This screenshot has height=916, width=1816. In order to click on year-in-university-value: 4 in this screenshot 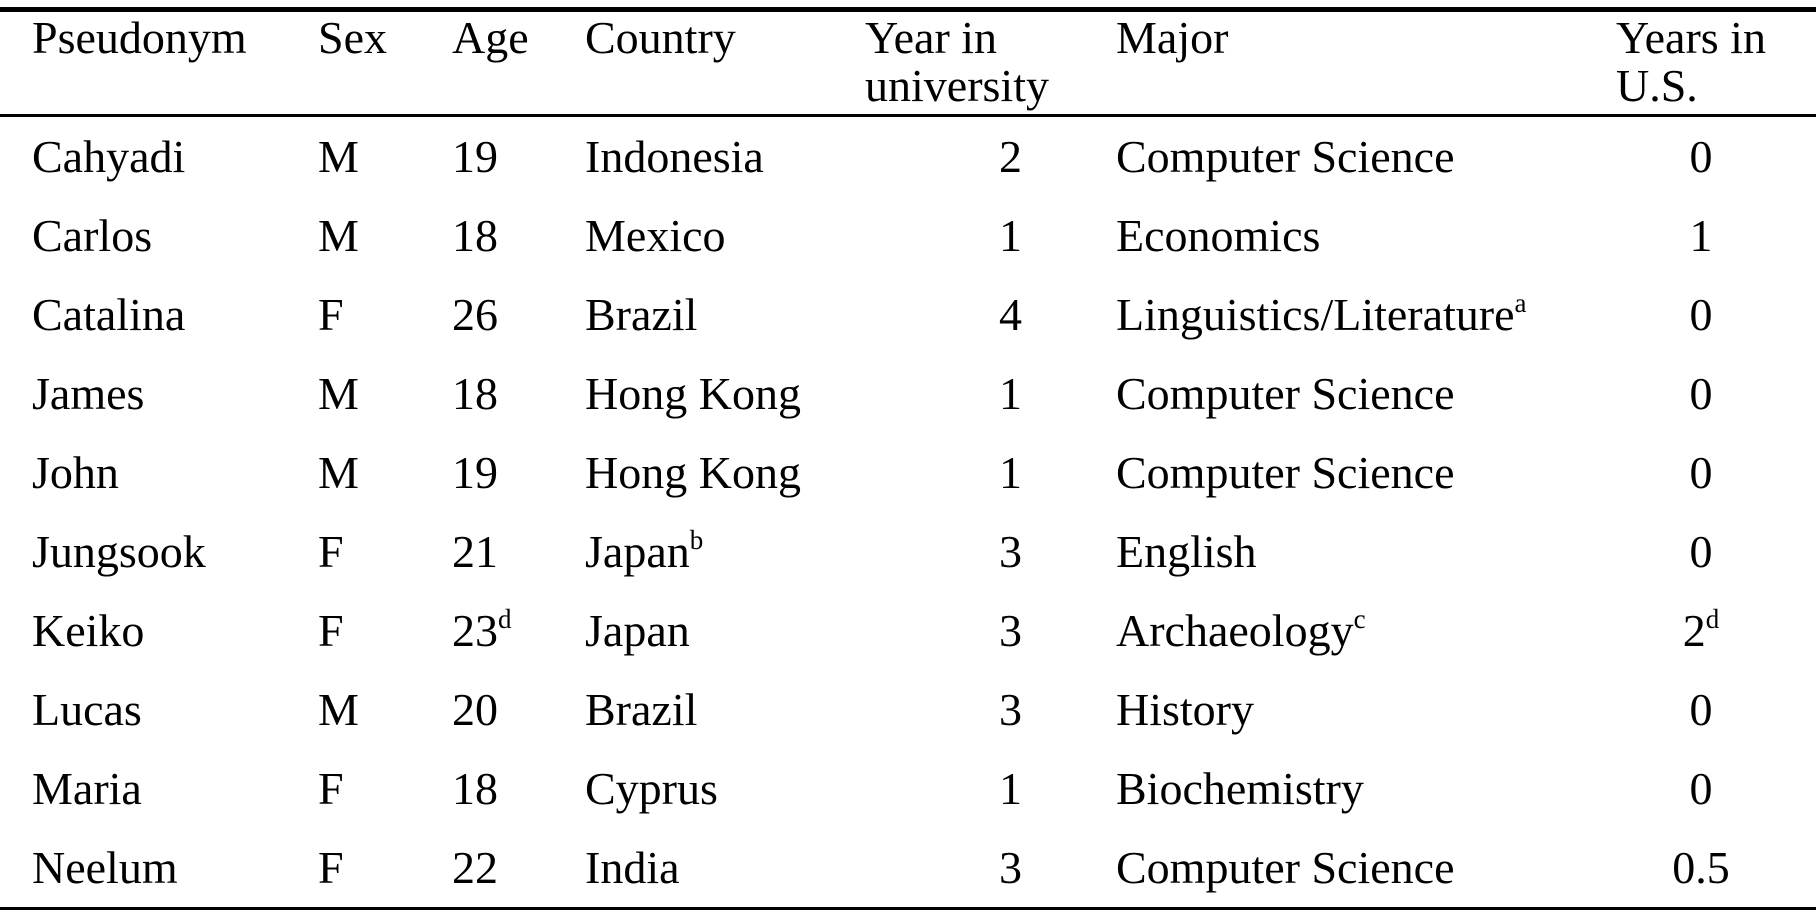, I will do `click(1010, 314)`.